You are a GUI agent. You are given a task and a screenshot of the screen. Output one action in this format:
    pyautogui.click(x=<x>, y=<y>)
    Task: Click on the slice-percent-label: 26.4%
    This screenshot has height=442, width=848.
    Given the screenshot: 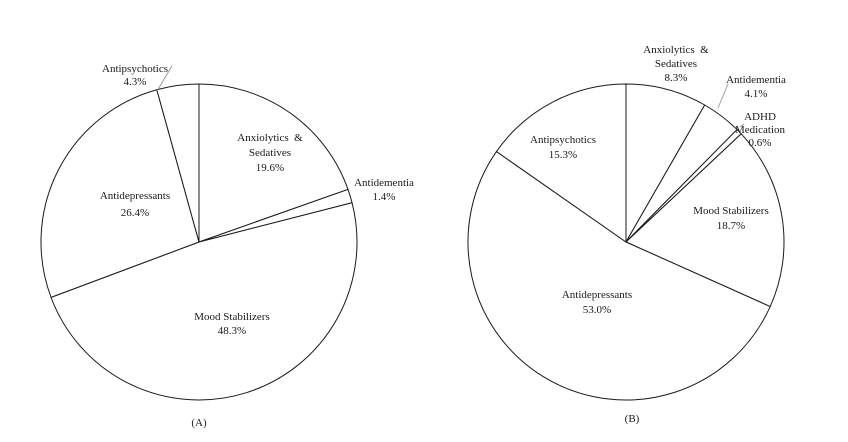 What is the action you would take?
    pyautogui.click(x=135, y=213)
    